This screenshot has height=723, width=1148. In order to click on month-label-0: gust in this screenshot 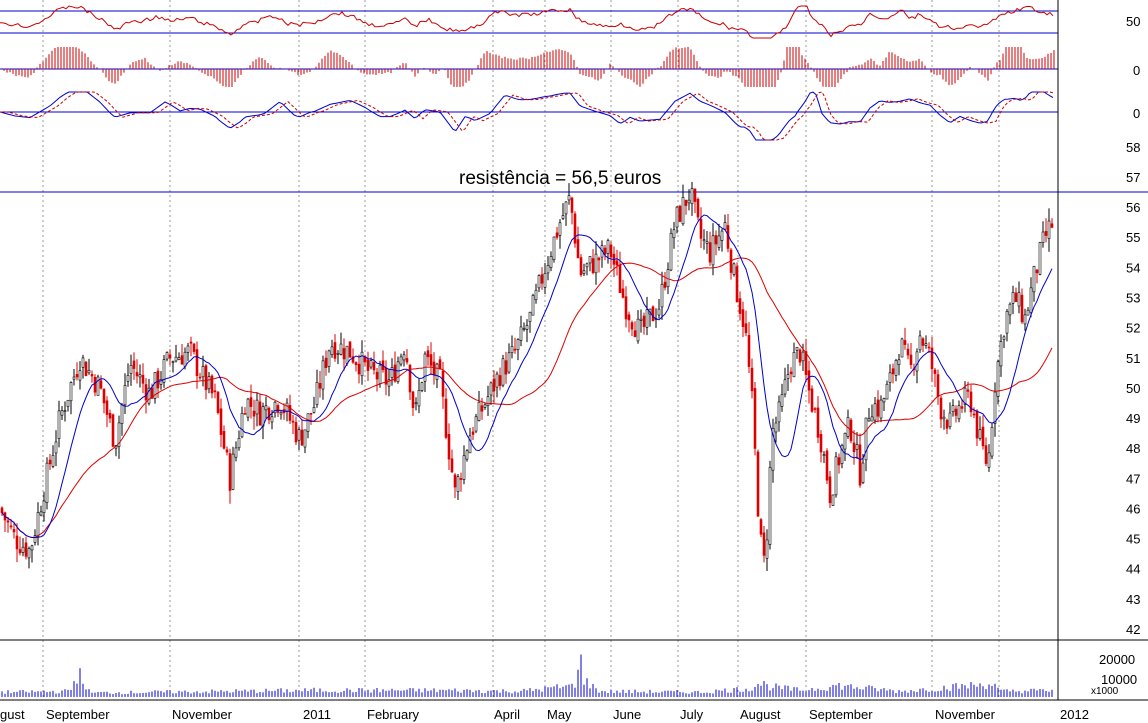, I will do `click(12, 714)`.